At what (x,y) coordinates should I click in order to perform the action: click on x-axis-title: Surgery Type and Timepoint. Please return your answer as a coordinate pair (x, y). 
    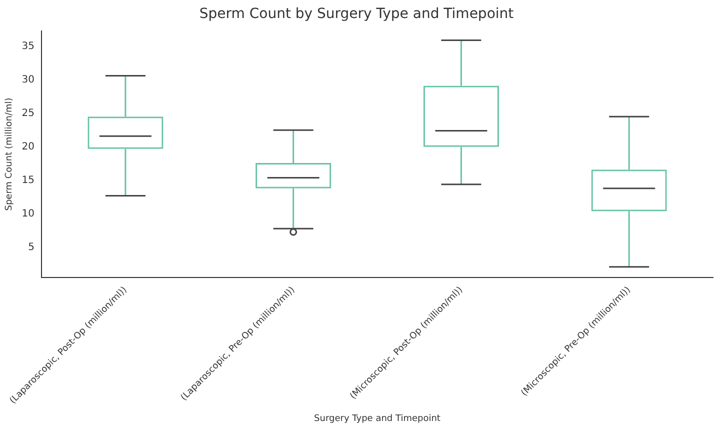
    Looking at the image, I should click on (377, 419).